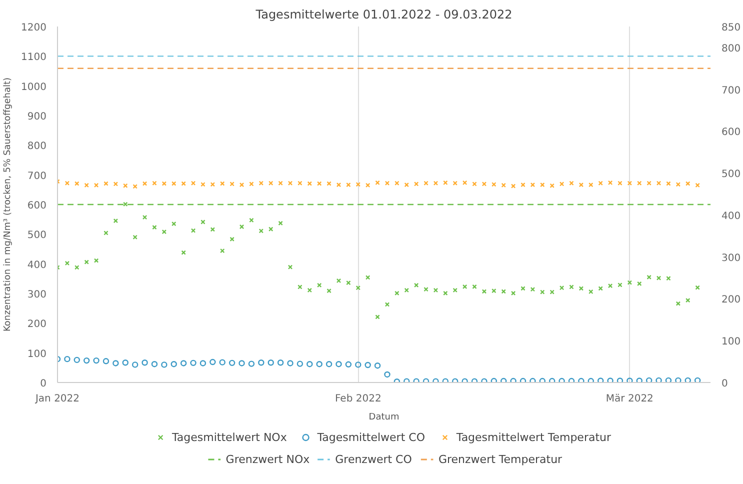 This screenshot has height=484, width=743. I want to click on y2-tick-label: 200, so click(731, 300).